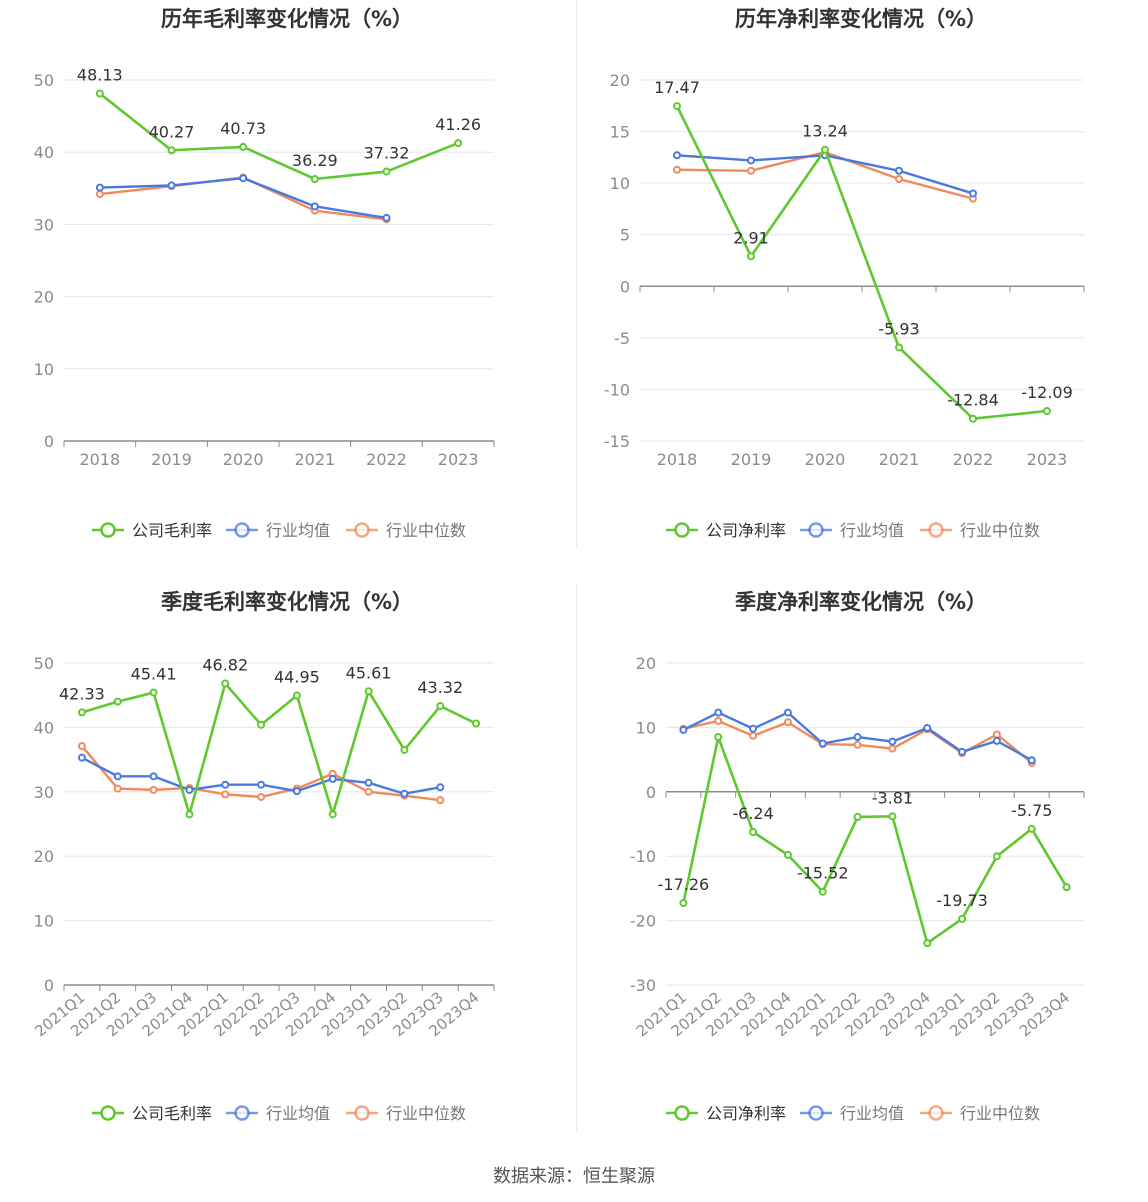  What do you see at coordinates (82, 693) in the screenshot?
I see `data-label: 42.33` at bounding box center [82, 693].